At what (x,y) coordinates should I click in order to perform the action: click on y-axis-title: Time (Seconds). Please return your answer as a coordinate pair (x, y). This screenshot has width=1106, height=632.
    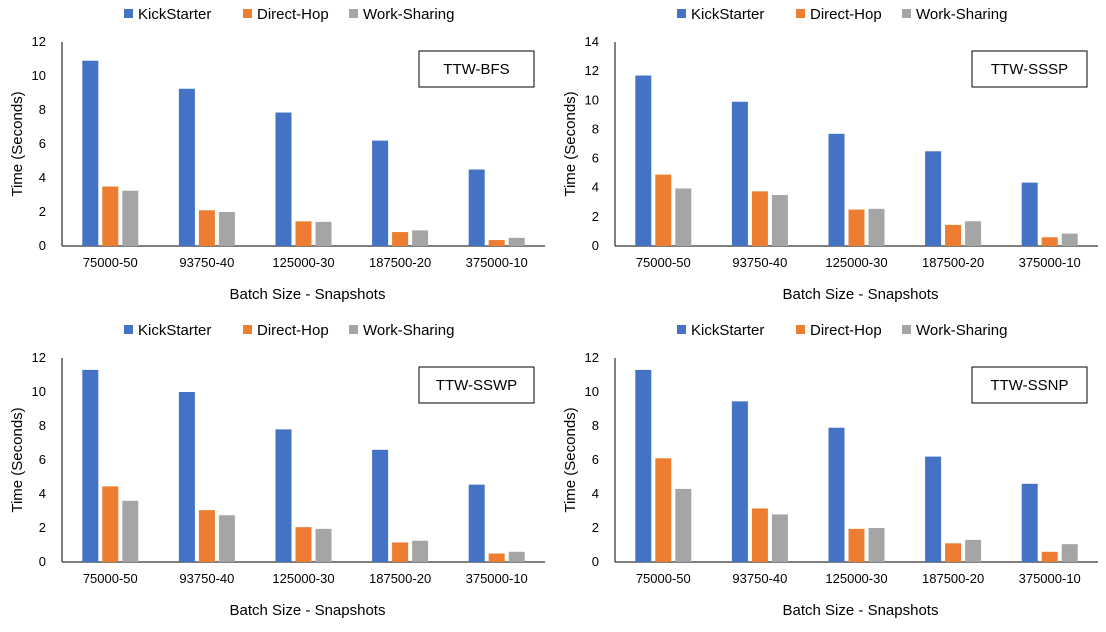
    Looking at the image, I should click on (17, 143).